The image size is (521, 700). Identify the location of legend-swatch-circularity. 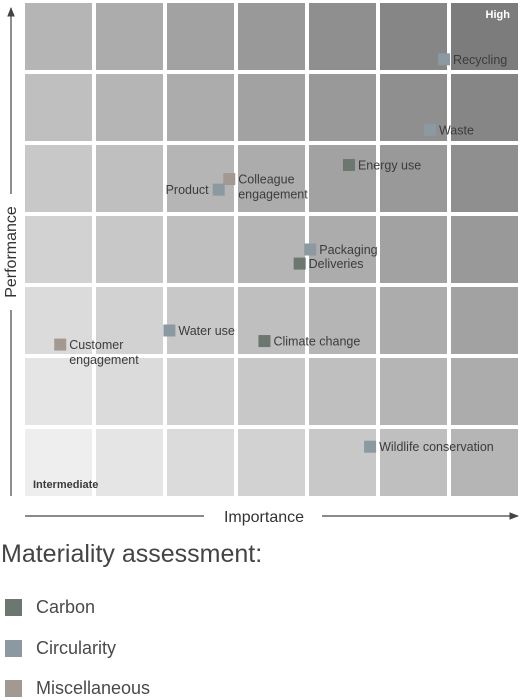
(13, 648).